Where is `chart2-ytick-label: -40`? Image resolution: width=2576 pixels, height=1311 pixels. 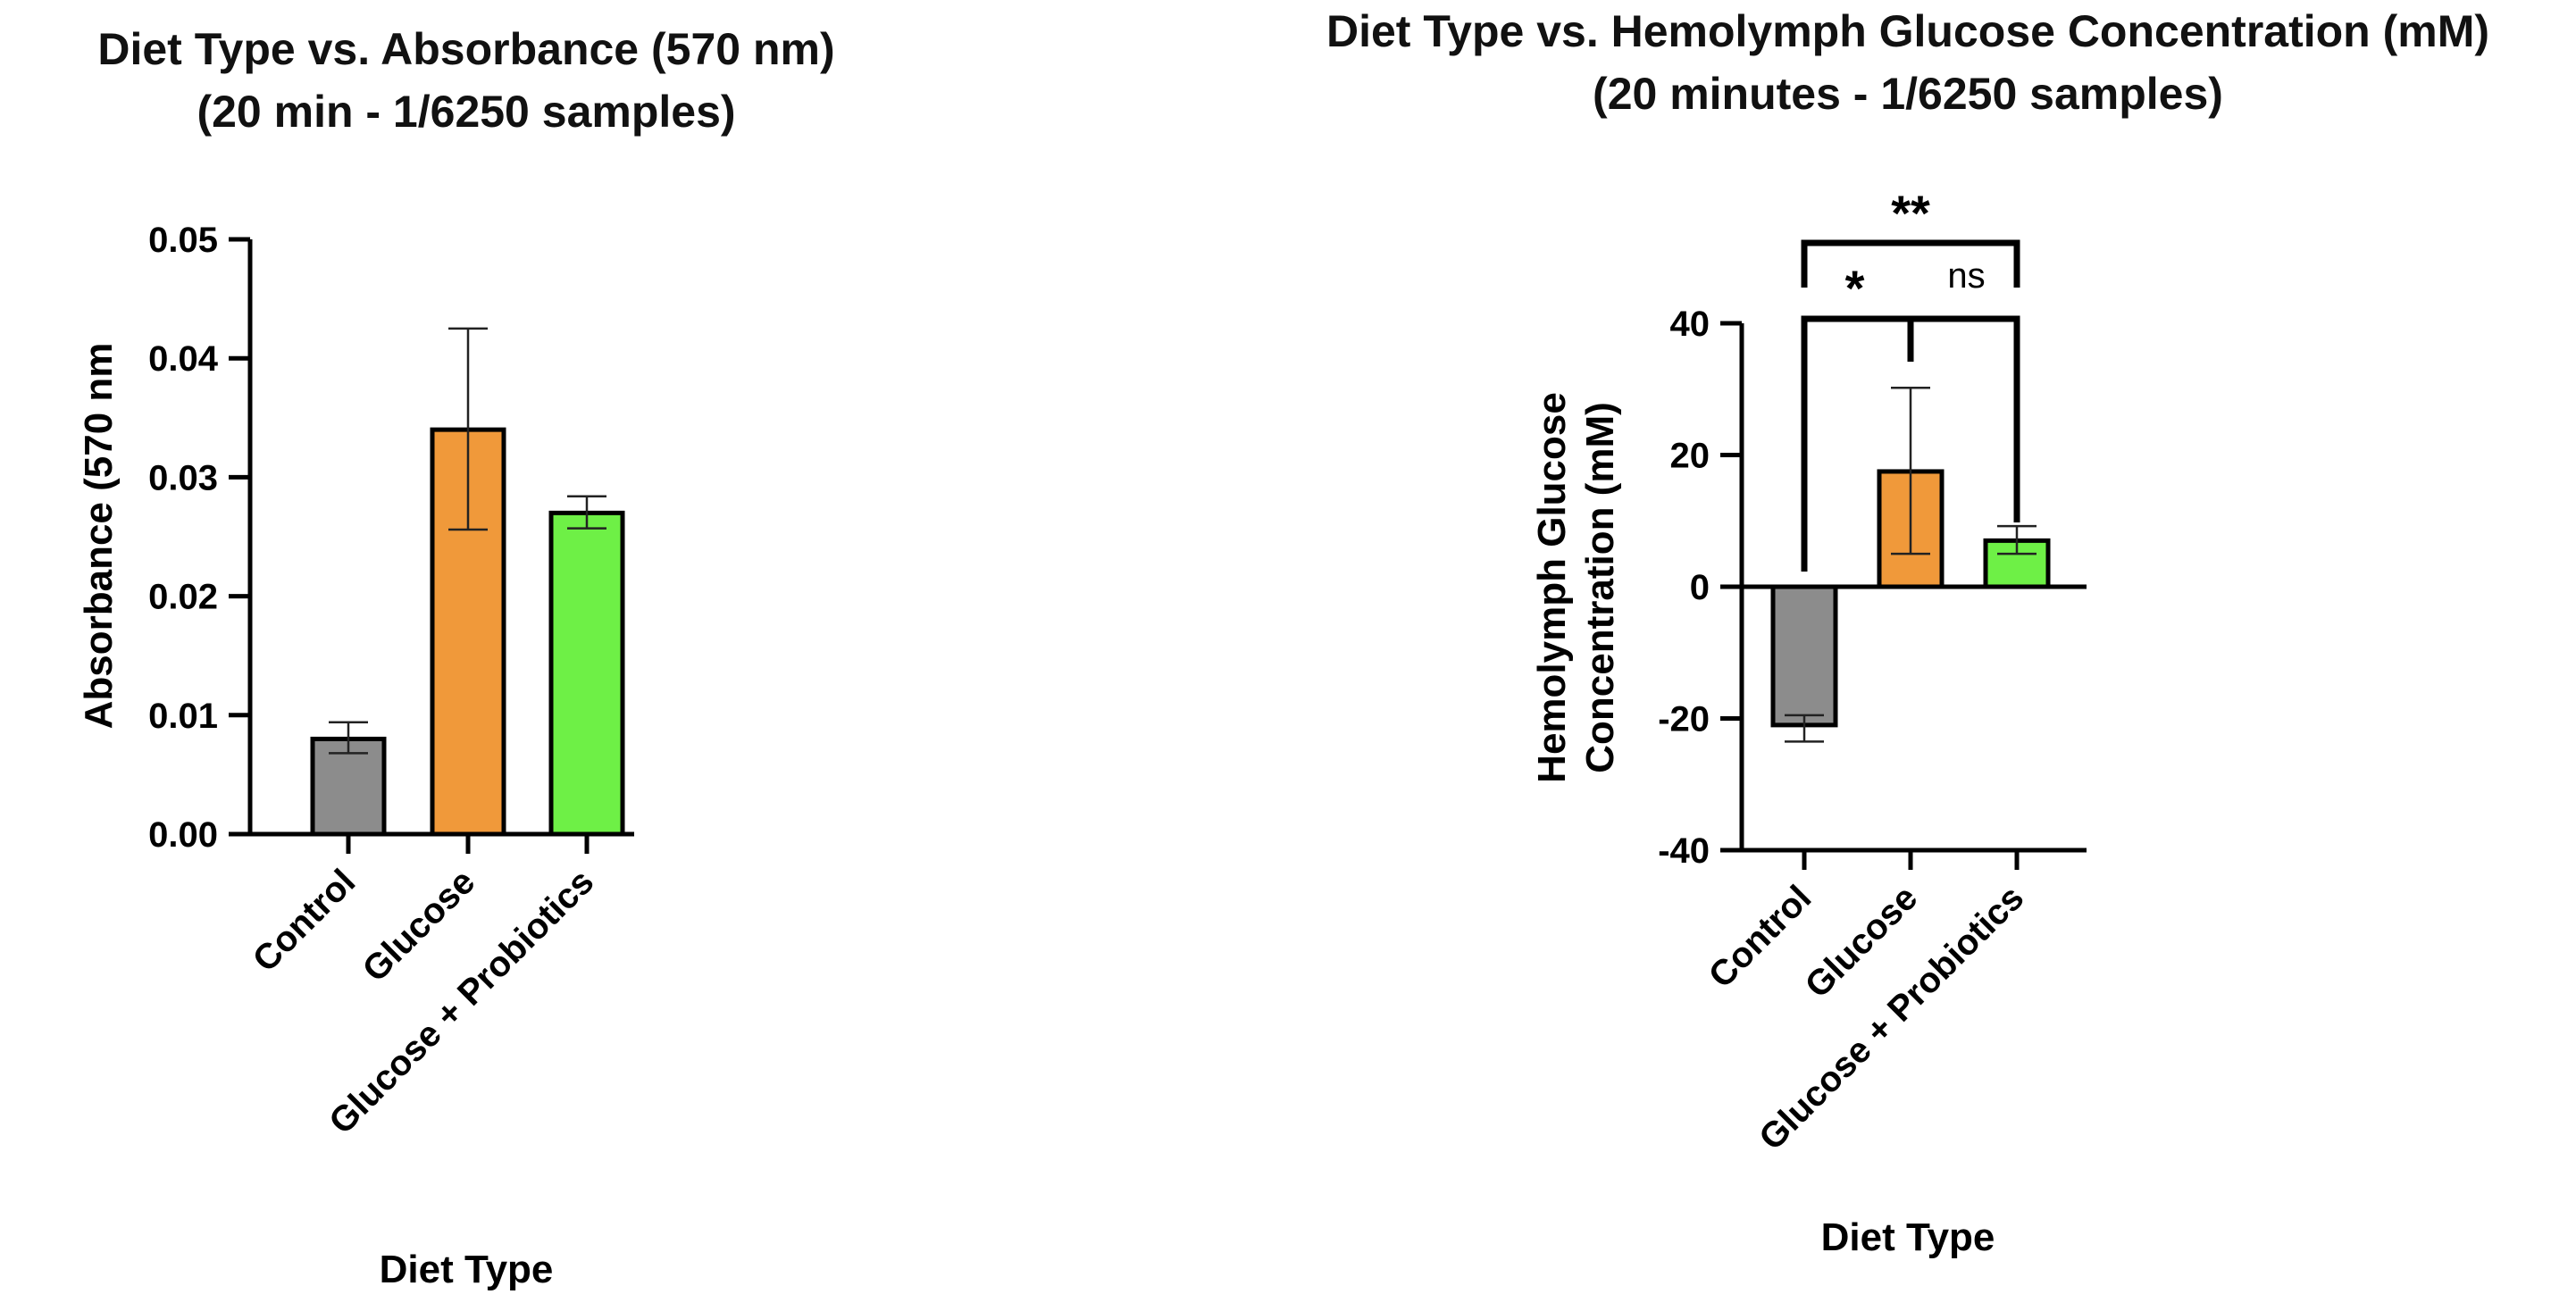
chart2-ytick-label: -40 is located at coordinates (1684, 851).